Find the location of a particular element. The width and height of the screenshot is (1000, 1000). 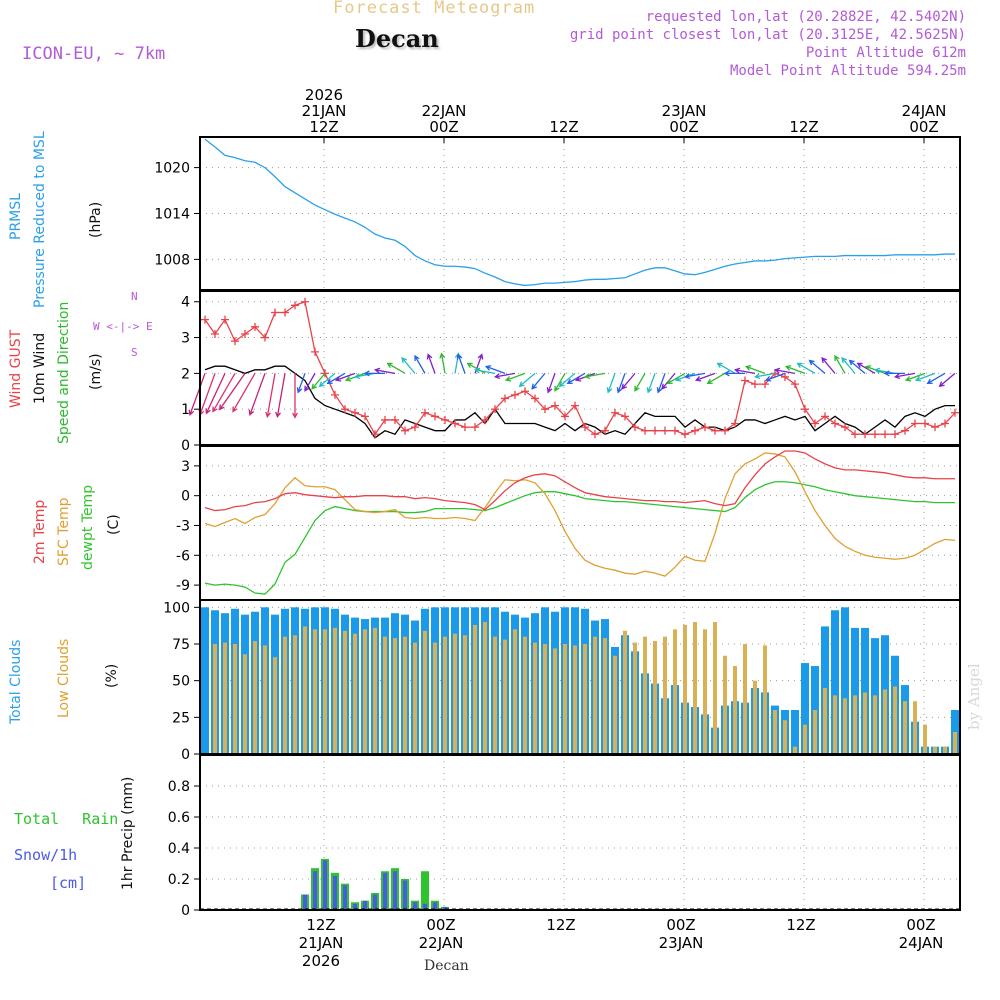

bottom-time-label-1-1: 22JAN is located at coordinates (441, 943).